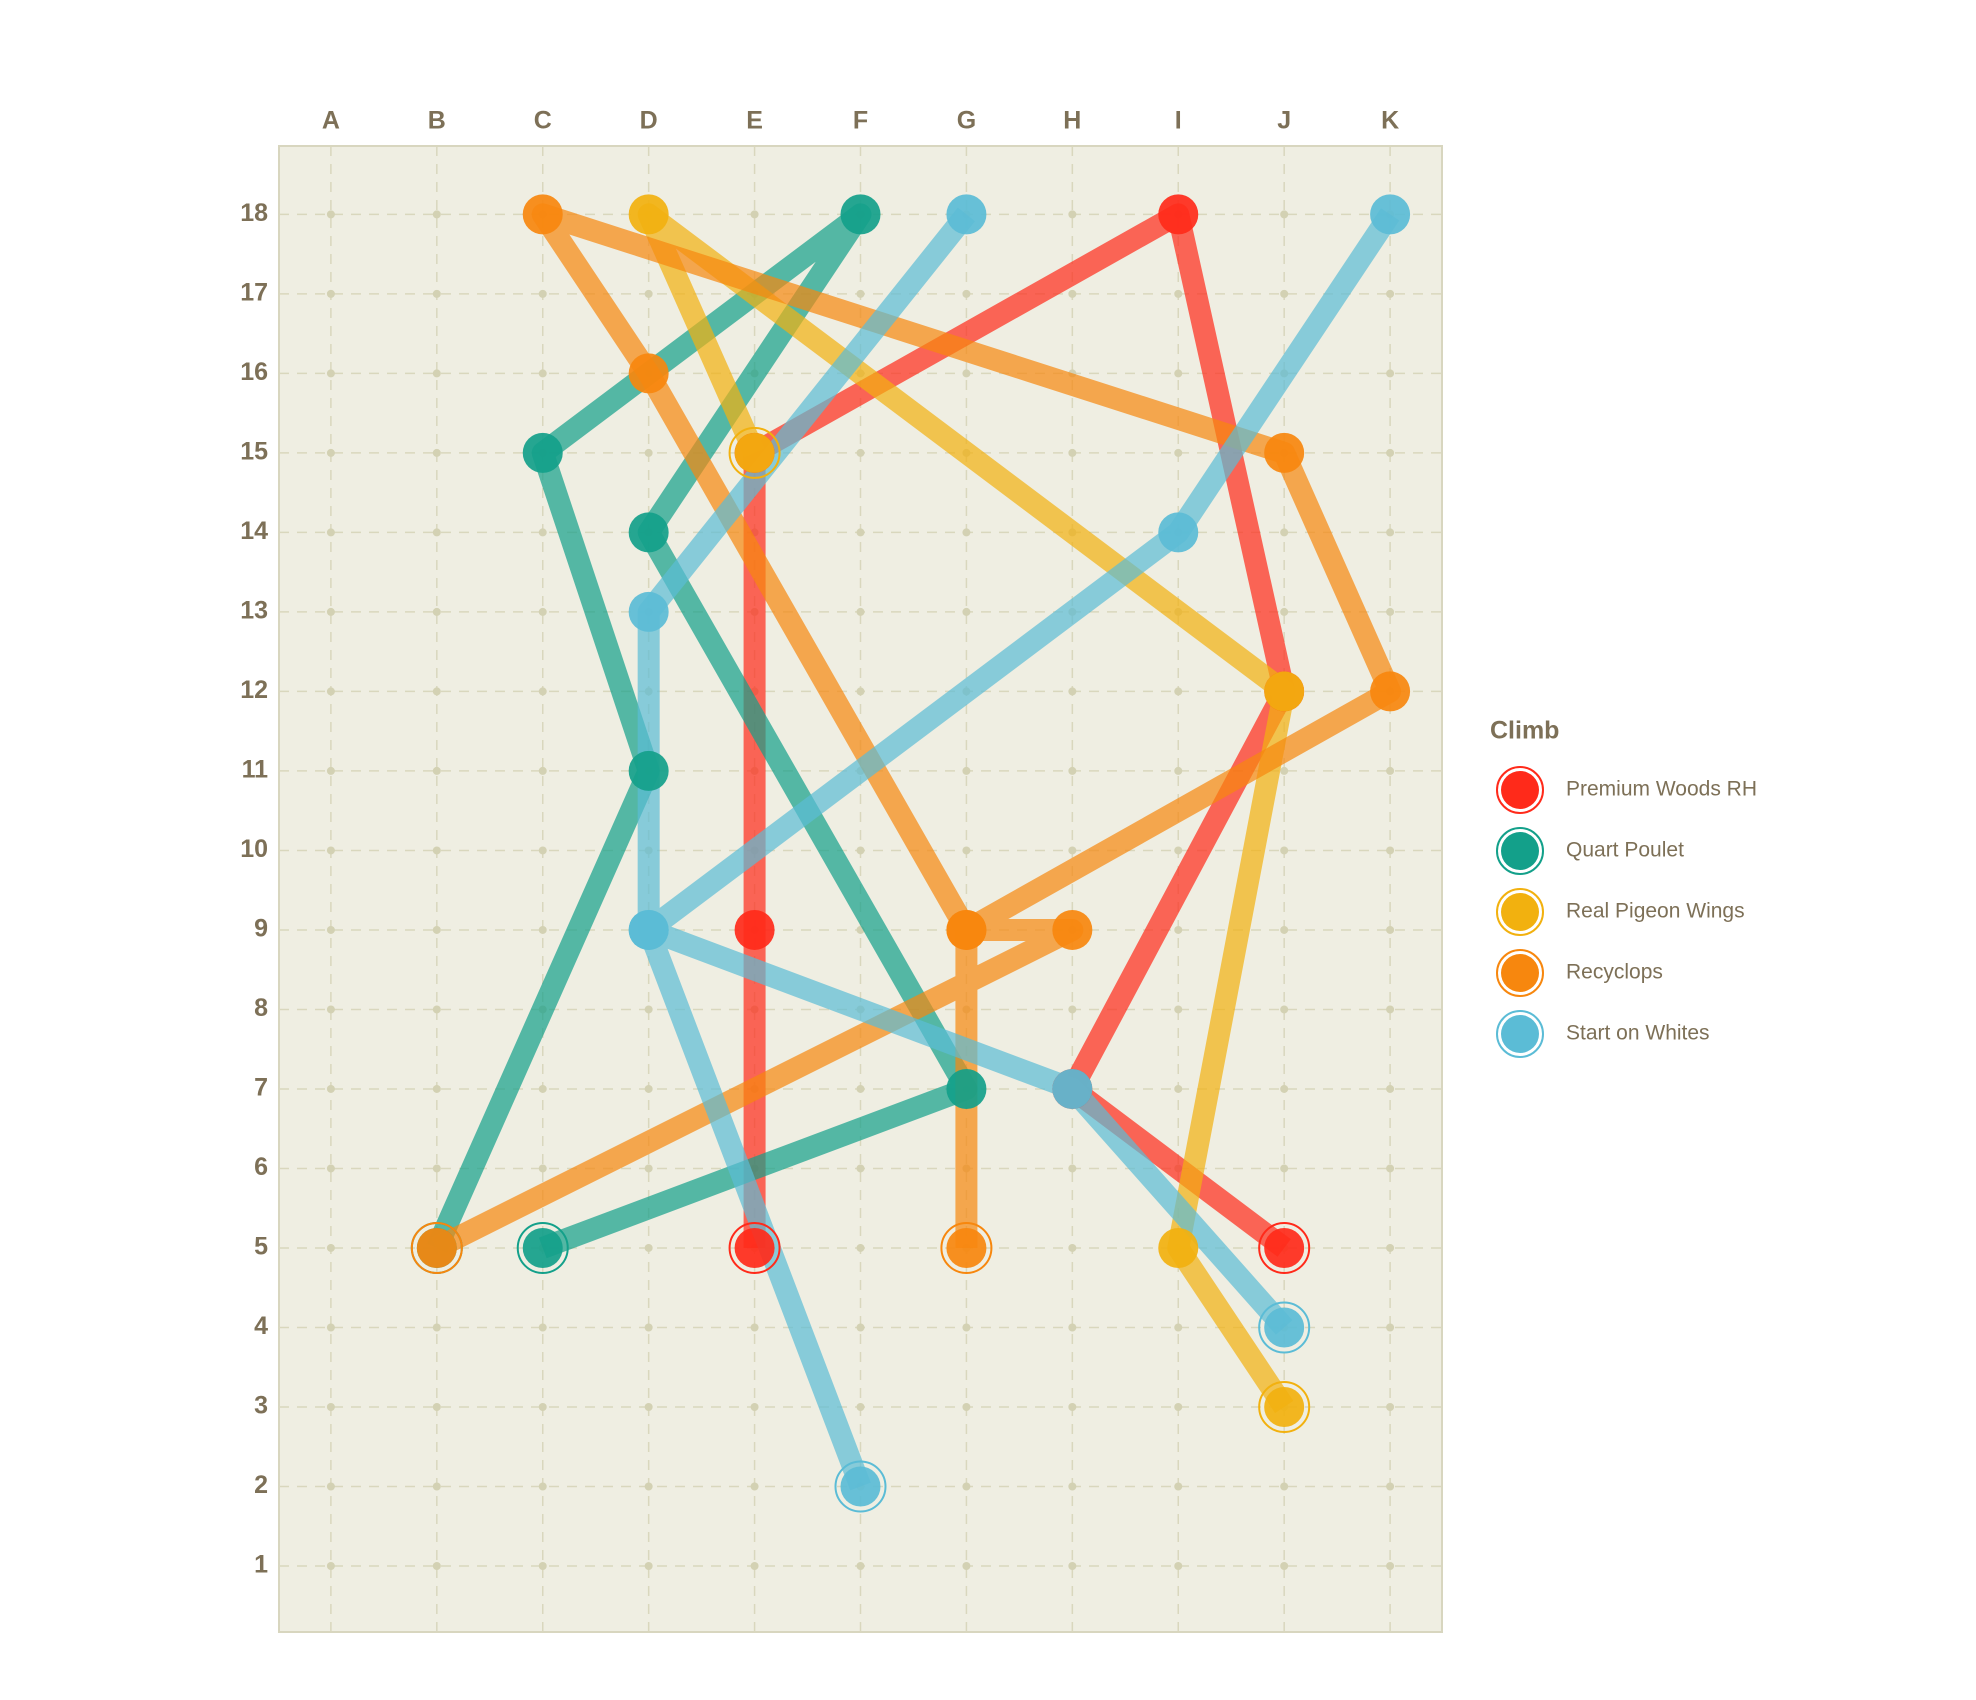 Image resolution: width=1976 pixels, height=1700 pixels. What do you see at coordinates (261, 1485) in the screenshot?
I see `y-tick-label: 2` at bounding box center [261, 1485].